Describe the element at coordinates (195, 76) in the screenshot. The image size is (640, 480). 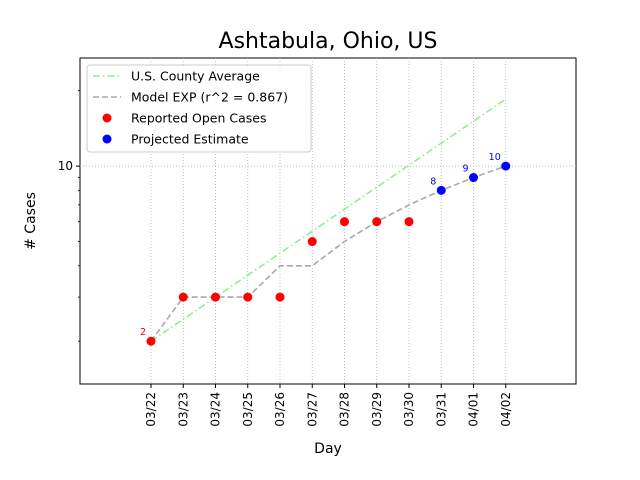
I see `legend-label: U.S. County Average` at that location.